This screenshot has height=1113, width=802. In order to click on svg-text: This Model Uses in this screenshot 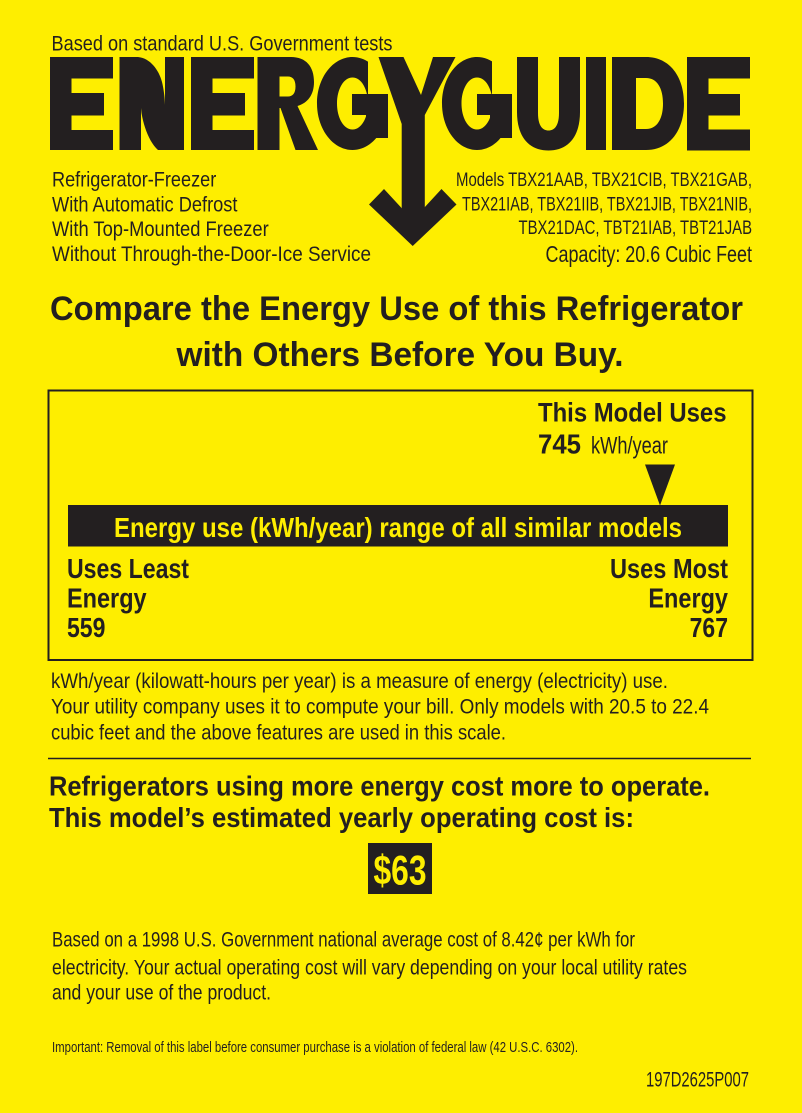, I will do `click(632, 412)`.